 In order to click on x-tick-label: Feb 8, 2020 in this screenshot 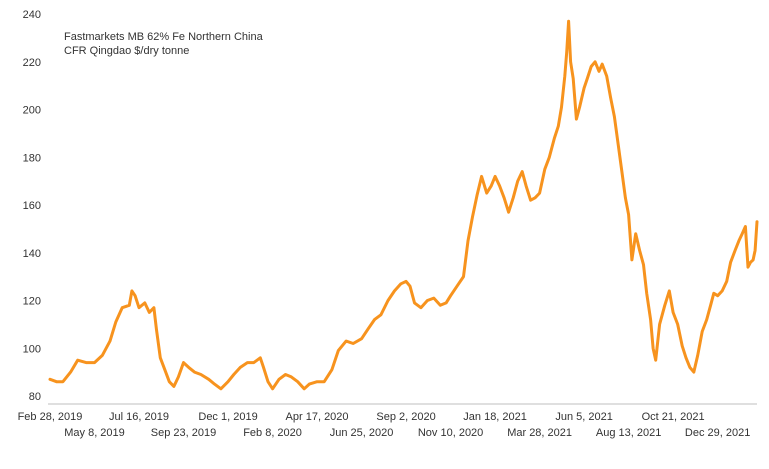, I will do `click(272, 433)`.